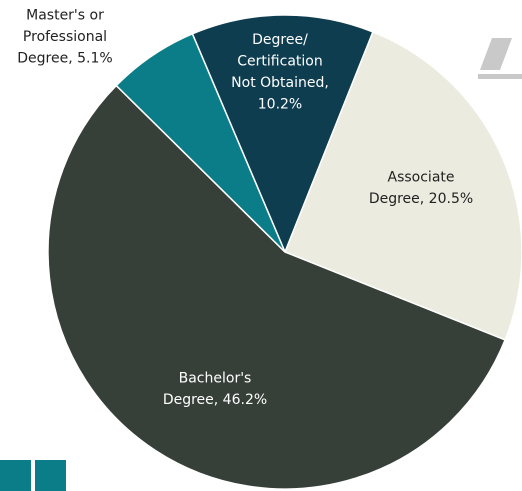  What do you see at coordinates (500, 58) in the screenshot?
I see `logo-fragment` at bounding box center [500, 58].